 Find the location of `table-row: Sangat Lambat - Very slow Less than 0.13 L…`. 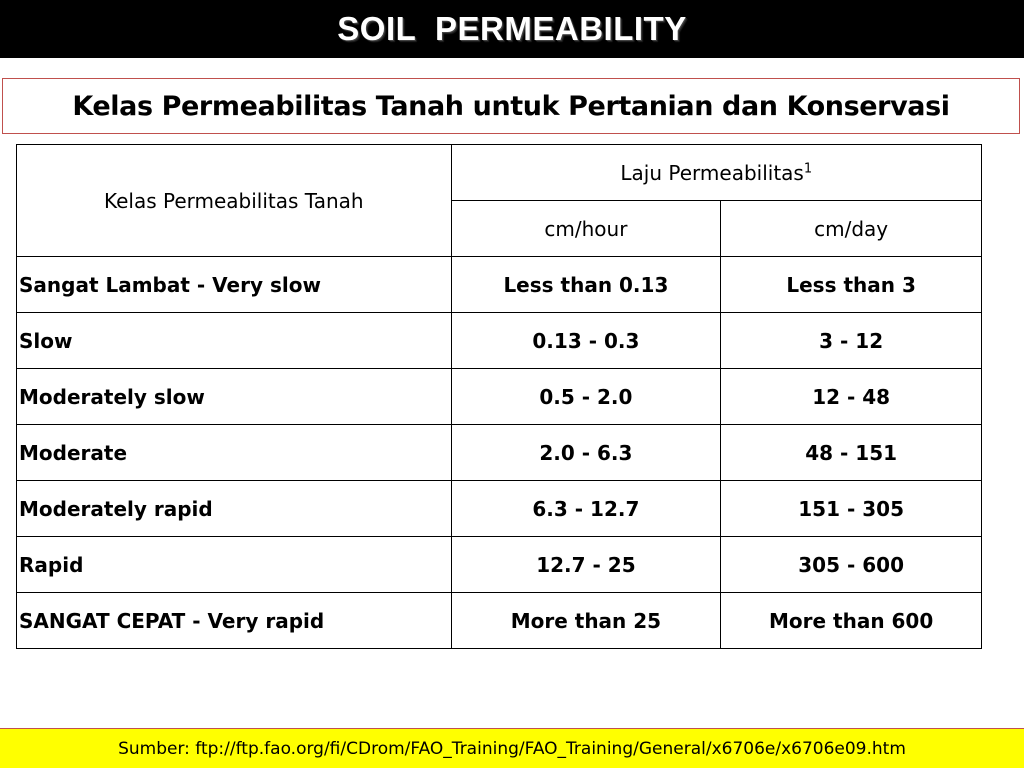

table-row: Sangat Lambat - Very slow Less than 0.13 L… is located at coordinates (499, 284).